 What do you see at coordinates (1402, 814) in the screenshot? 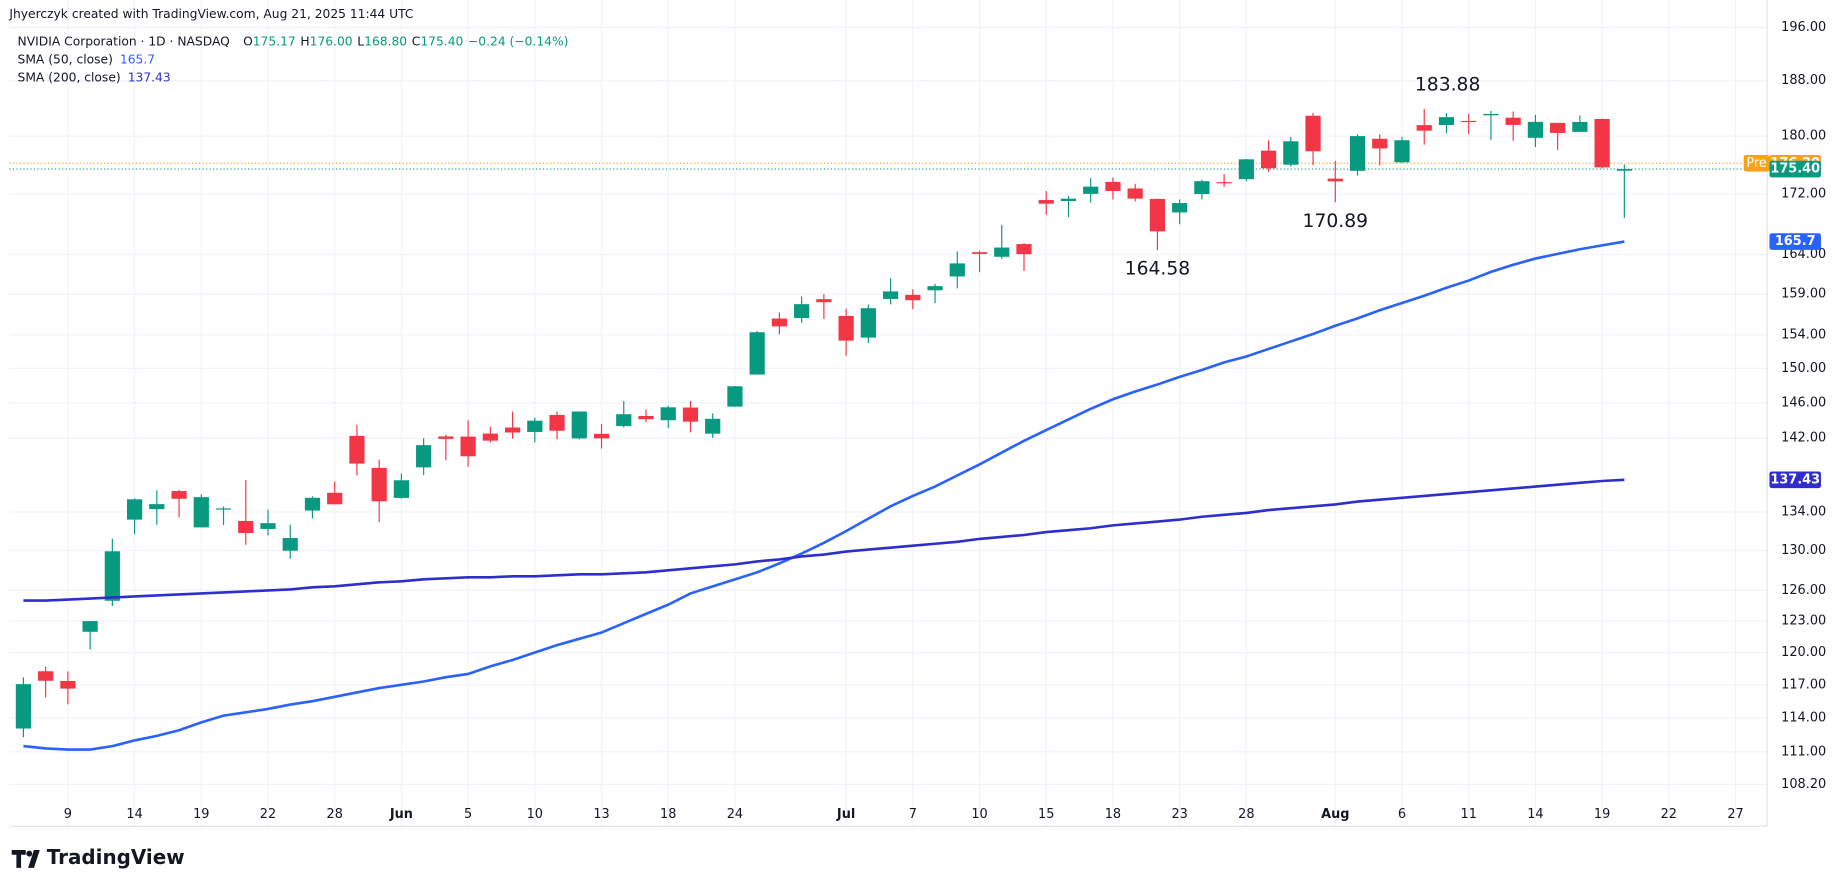
I see `x-tick-label: 6` at bounding box center [1402, 814].